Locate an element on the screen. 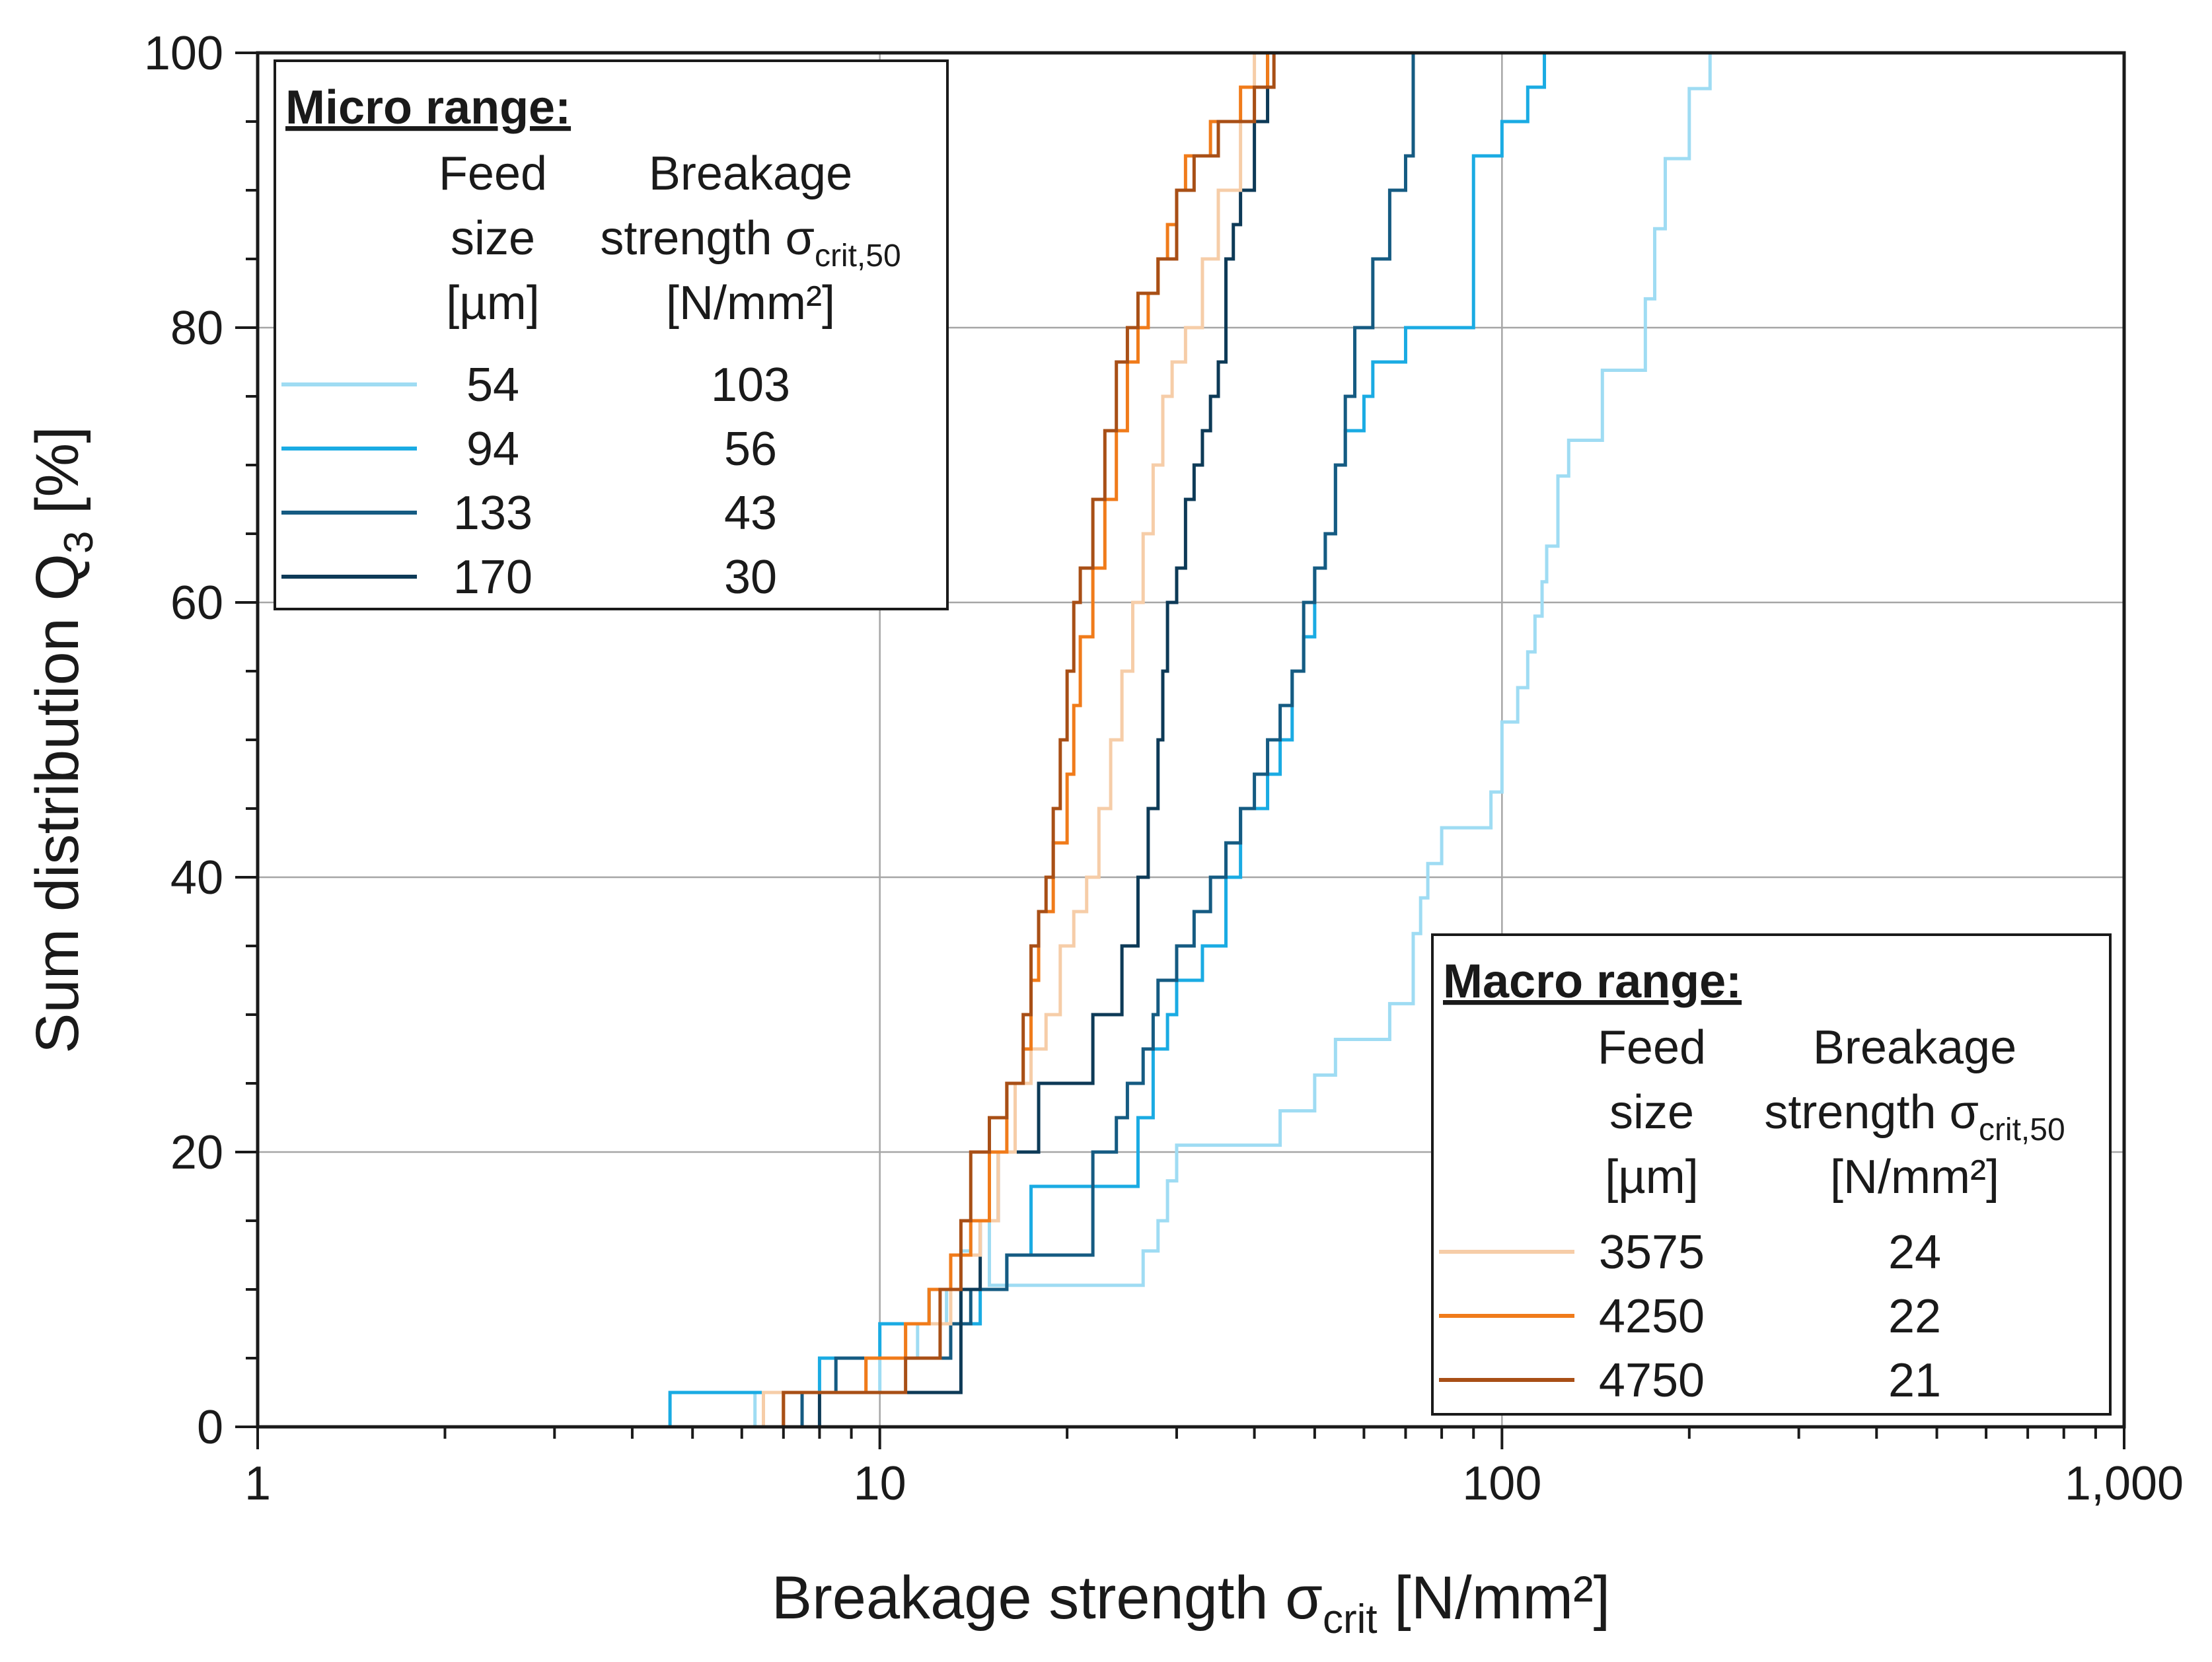  legend-strength: 103 is located at coordinates (750, 385).